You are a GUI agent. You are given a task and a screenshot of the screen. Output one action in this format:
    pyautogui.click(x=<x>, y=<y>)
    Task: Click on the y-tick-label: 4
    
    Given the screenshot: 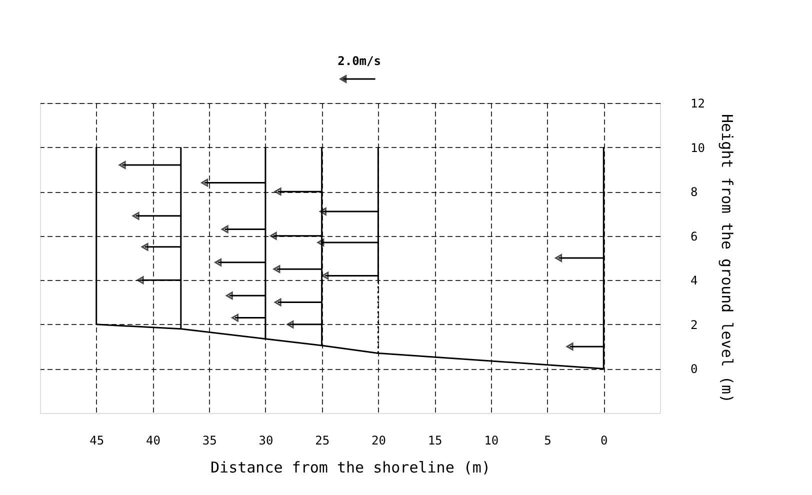 What is the action you would take?
    pyautogui.click(x=694, y=281)
    